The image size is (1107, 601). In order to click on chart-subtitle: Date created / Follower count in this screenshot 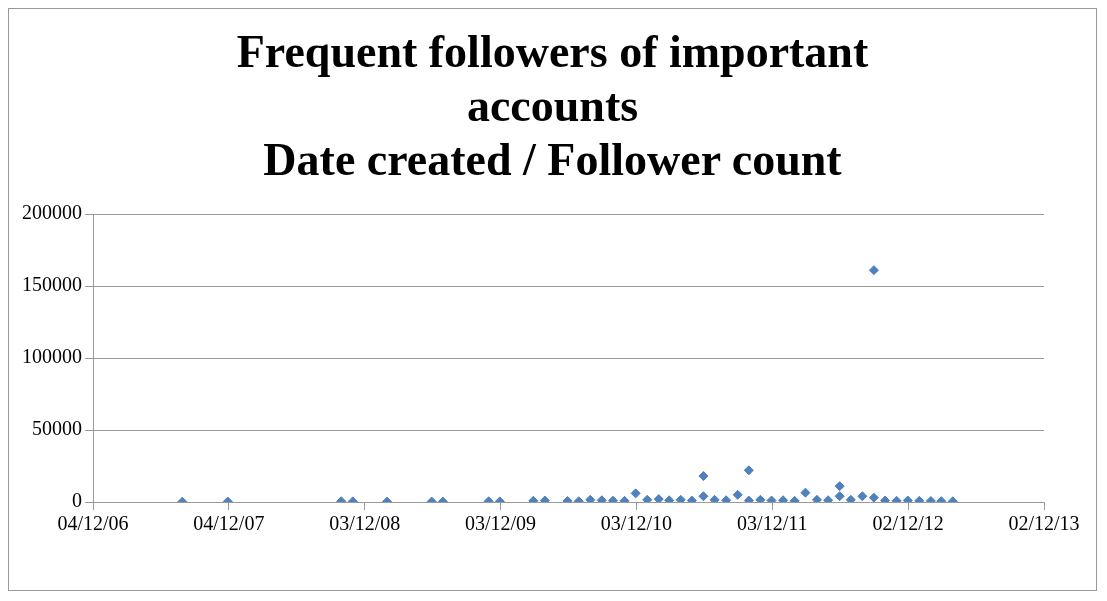, I will do `click(552, 160)`.